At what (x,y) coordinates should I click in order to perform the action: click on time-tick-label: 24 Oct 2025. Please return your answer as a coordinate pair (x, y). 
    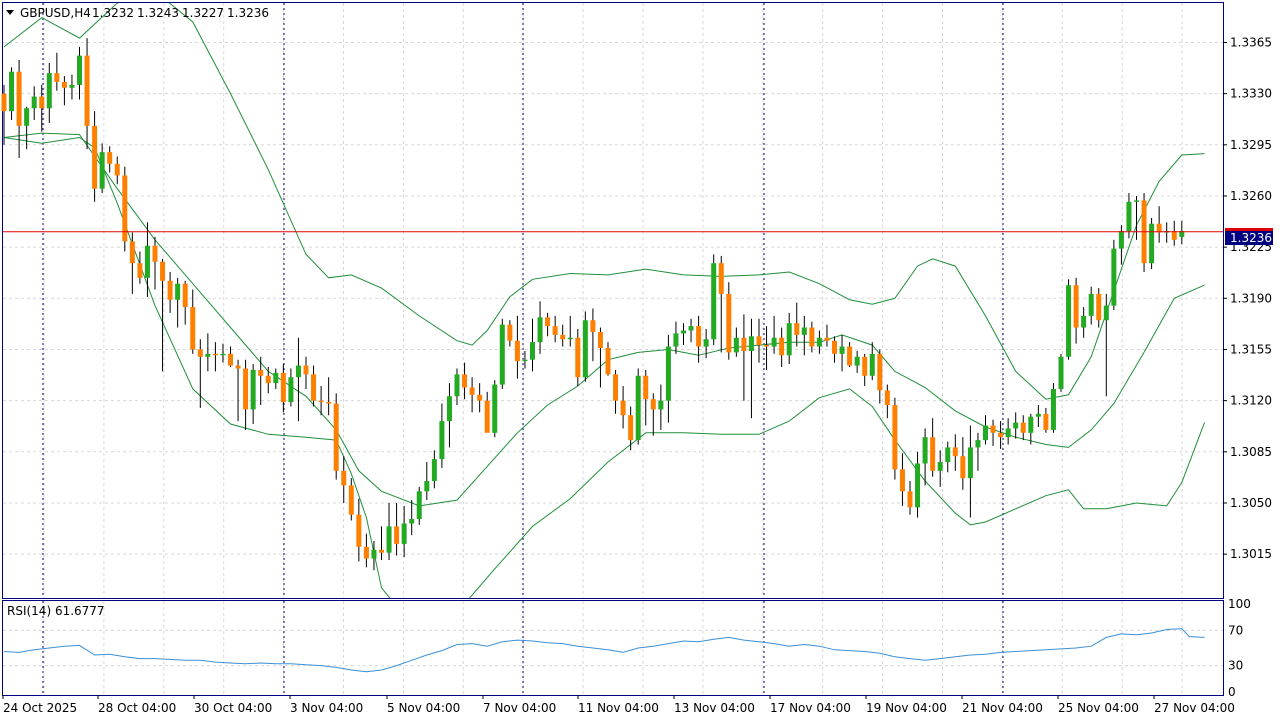
    Looking at the image, I should click on (40, 708).